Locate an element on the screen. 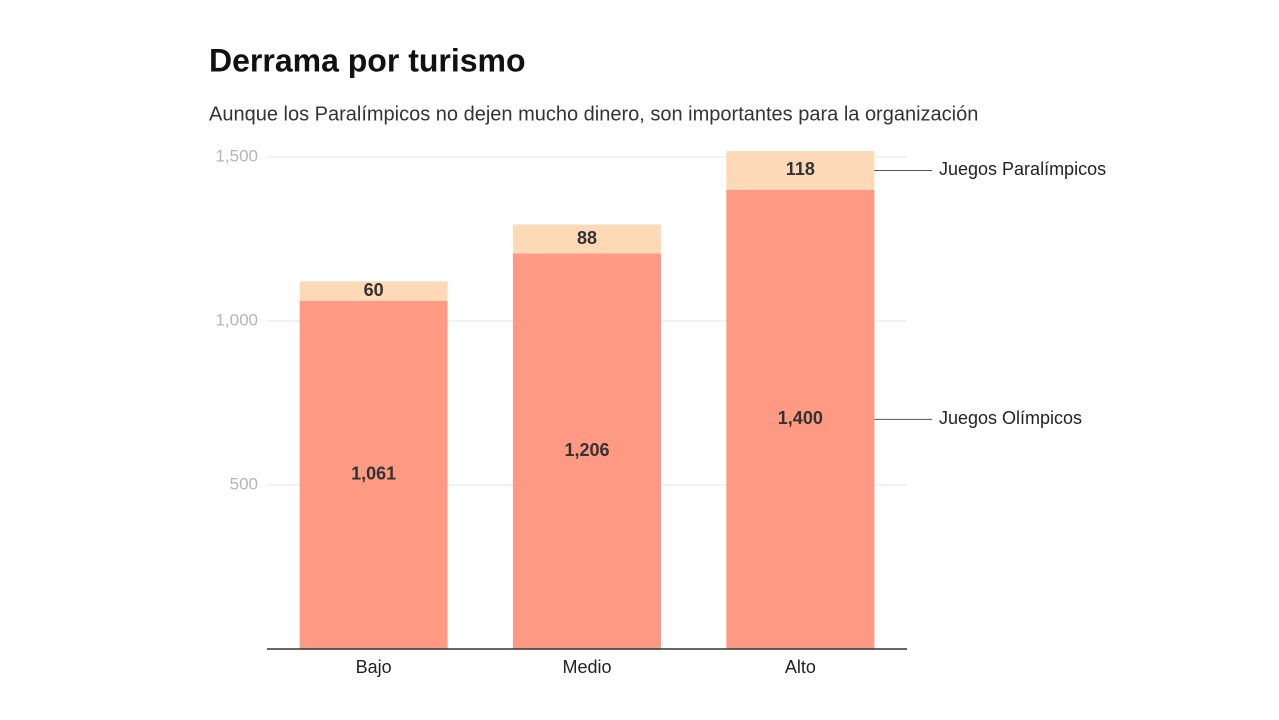 The image size is (1279, 720). value-label: 1,400 is located at coordinates (800, 418).